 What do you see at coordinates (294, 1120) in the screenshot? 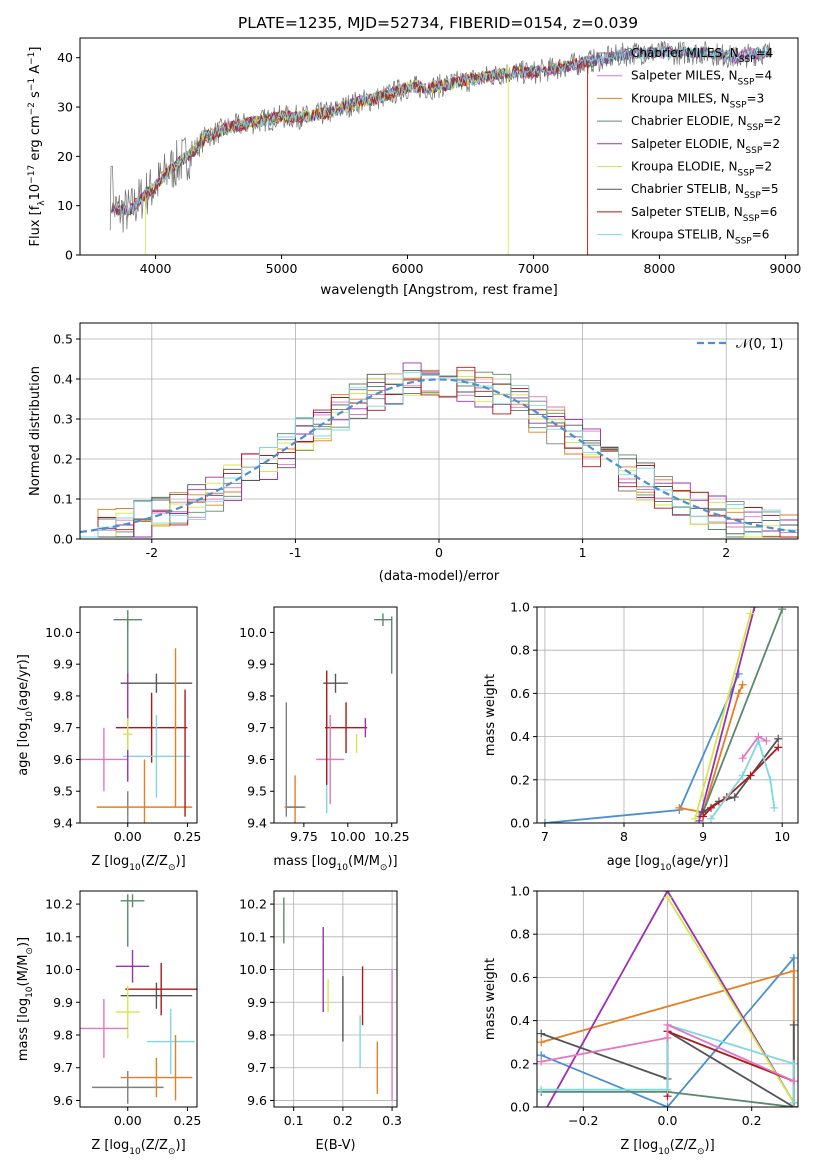
I see `x-tick-label: 0.1` at bounding box center [294, 1120].